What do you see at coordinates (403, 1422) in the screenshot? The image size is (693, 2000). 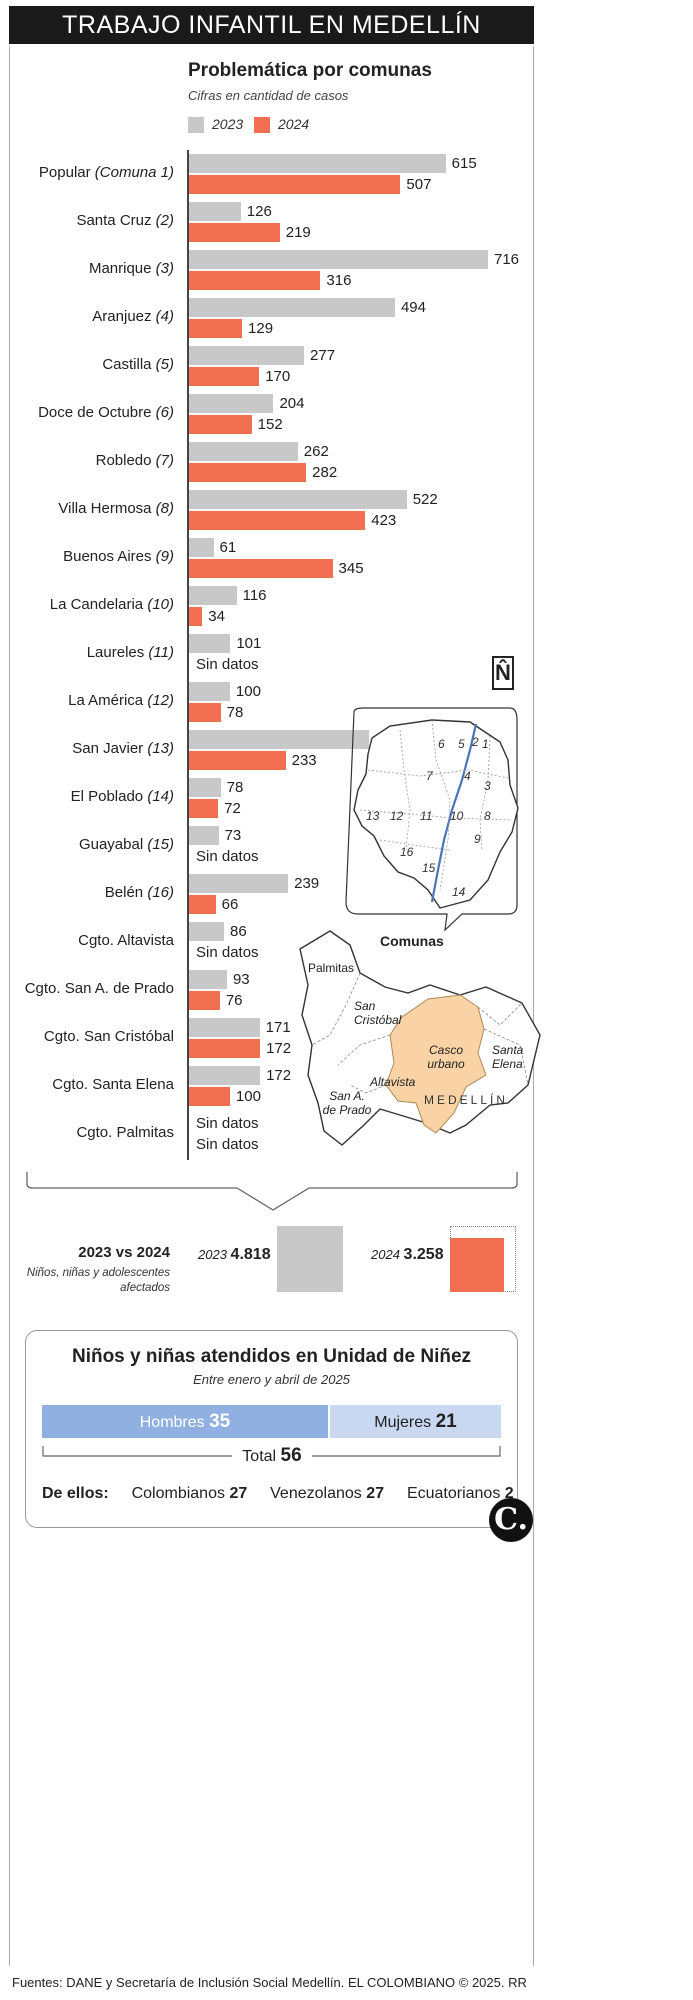 I see `women-label: Mujeres` at bounding box center [403, 1422].